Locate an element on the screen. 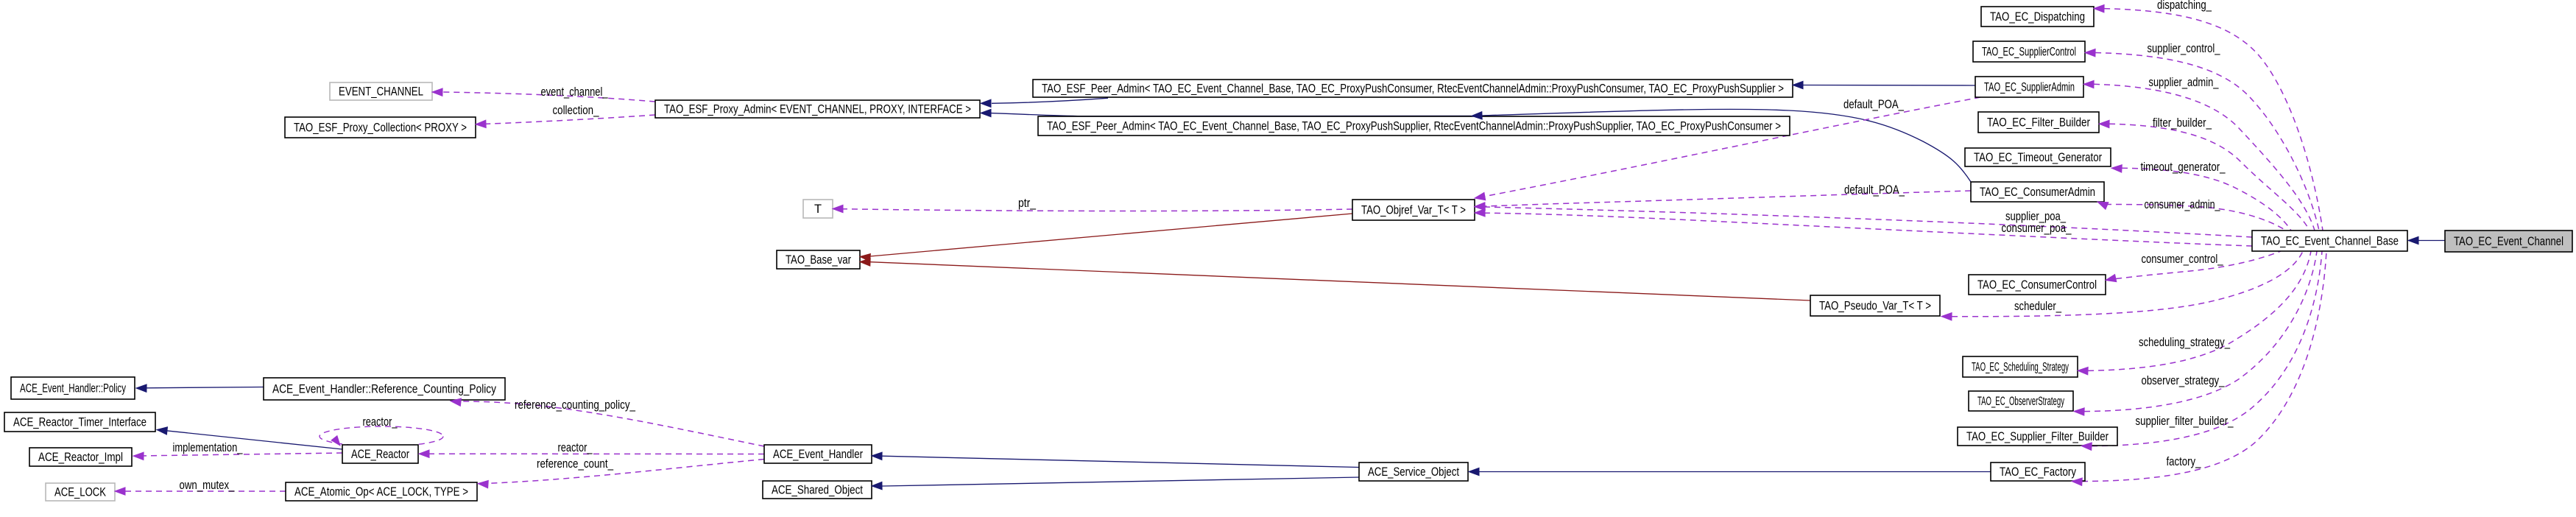 Image resolution: width=2576 pixels, height=517 pixels. svg-text: TAO_EC_Event_Channel is located at coordinates (2508, 242).